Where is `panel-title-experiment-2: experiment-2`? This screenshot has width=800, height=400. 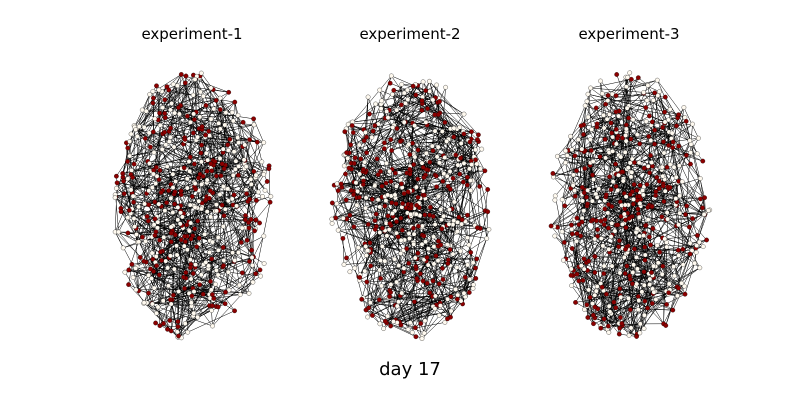
panel-title-experiment-2: experiment-2 is located at coordinates (410, 34).